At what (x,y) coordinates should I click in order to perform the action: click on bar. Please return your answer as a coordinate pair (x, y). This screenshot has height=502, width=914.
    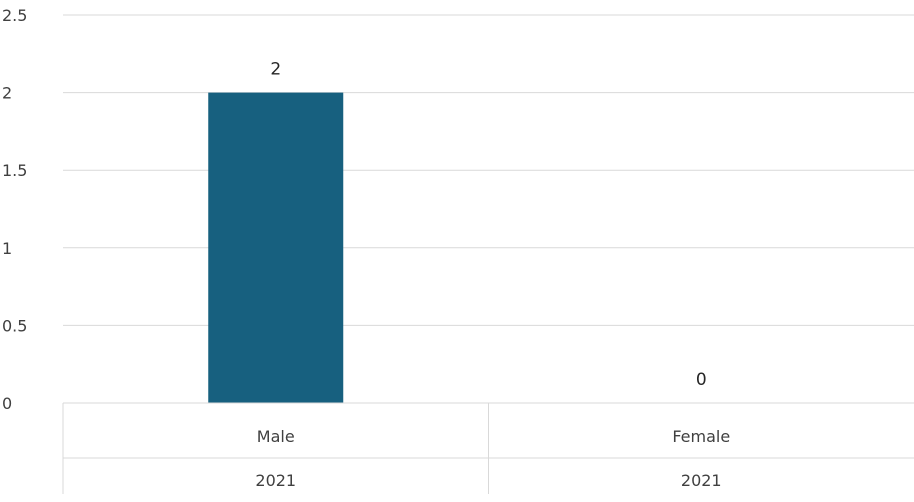
    Looking at the image, I should click on (276, 247).